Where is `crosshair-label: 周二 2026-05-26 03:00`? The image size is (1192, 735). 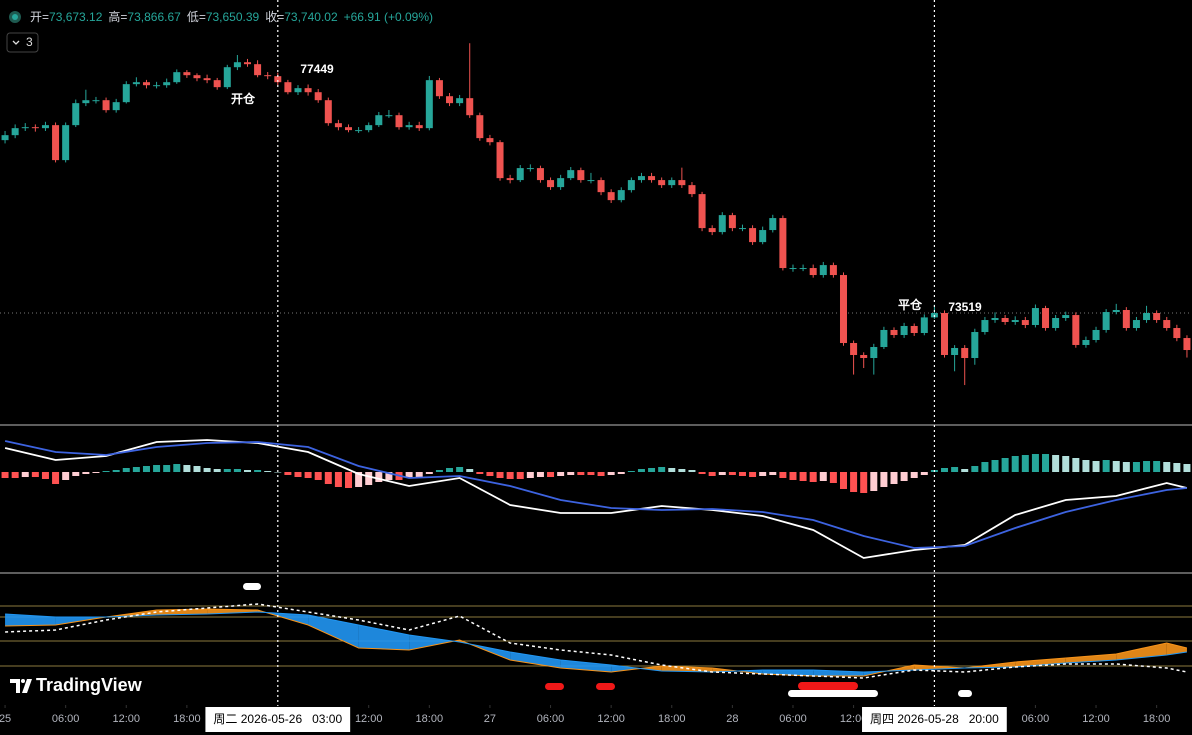 crosshair-label: 周二 2026-05-26 03:00 is located at coordinates (277, 719).